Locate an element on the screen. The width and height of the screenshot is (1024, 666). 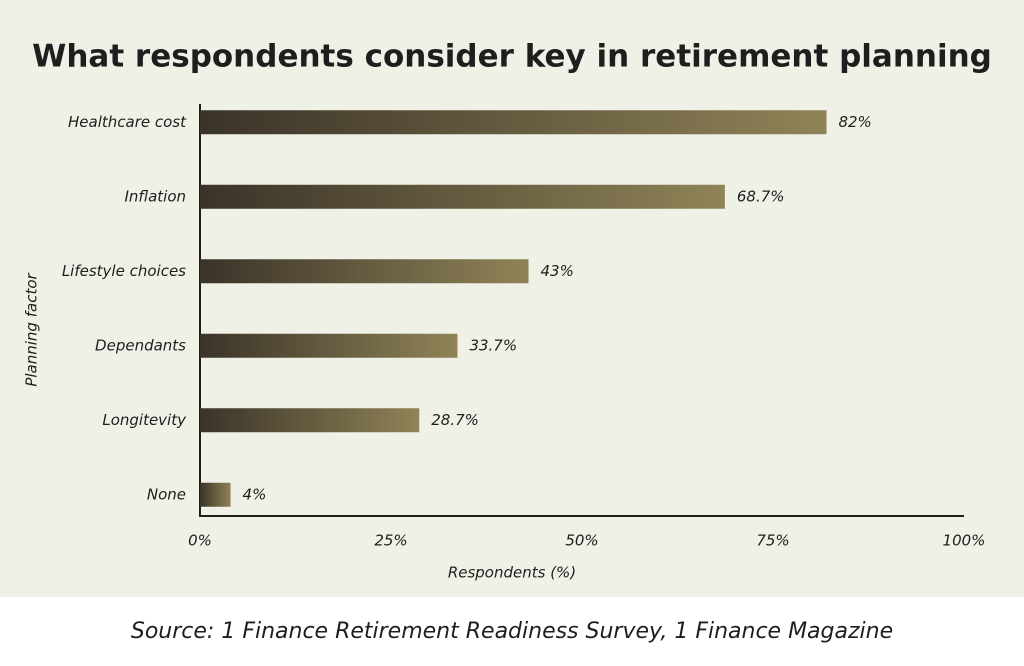
x-tick-label: 50% is located at coordinates (581, 541).